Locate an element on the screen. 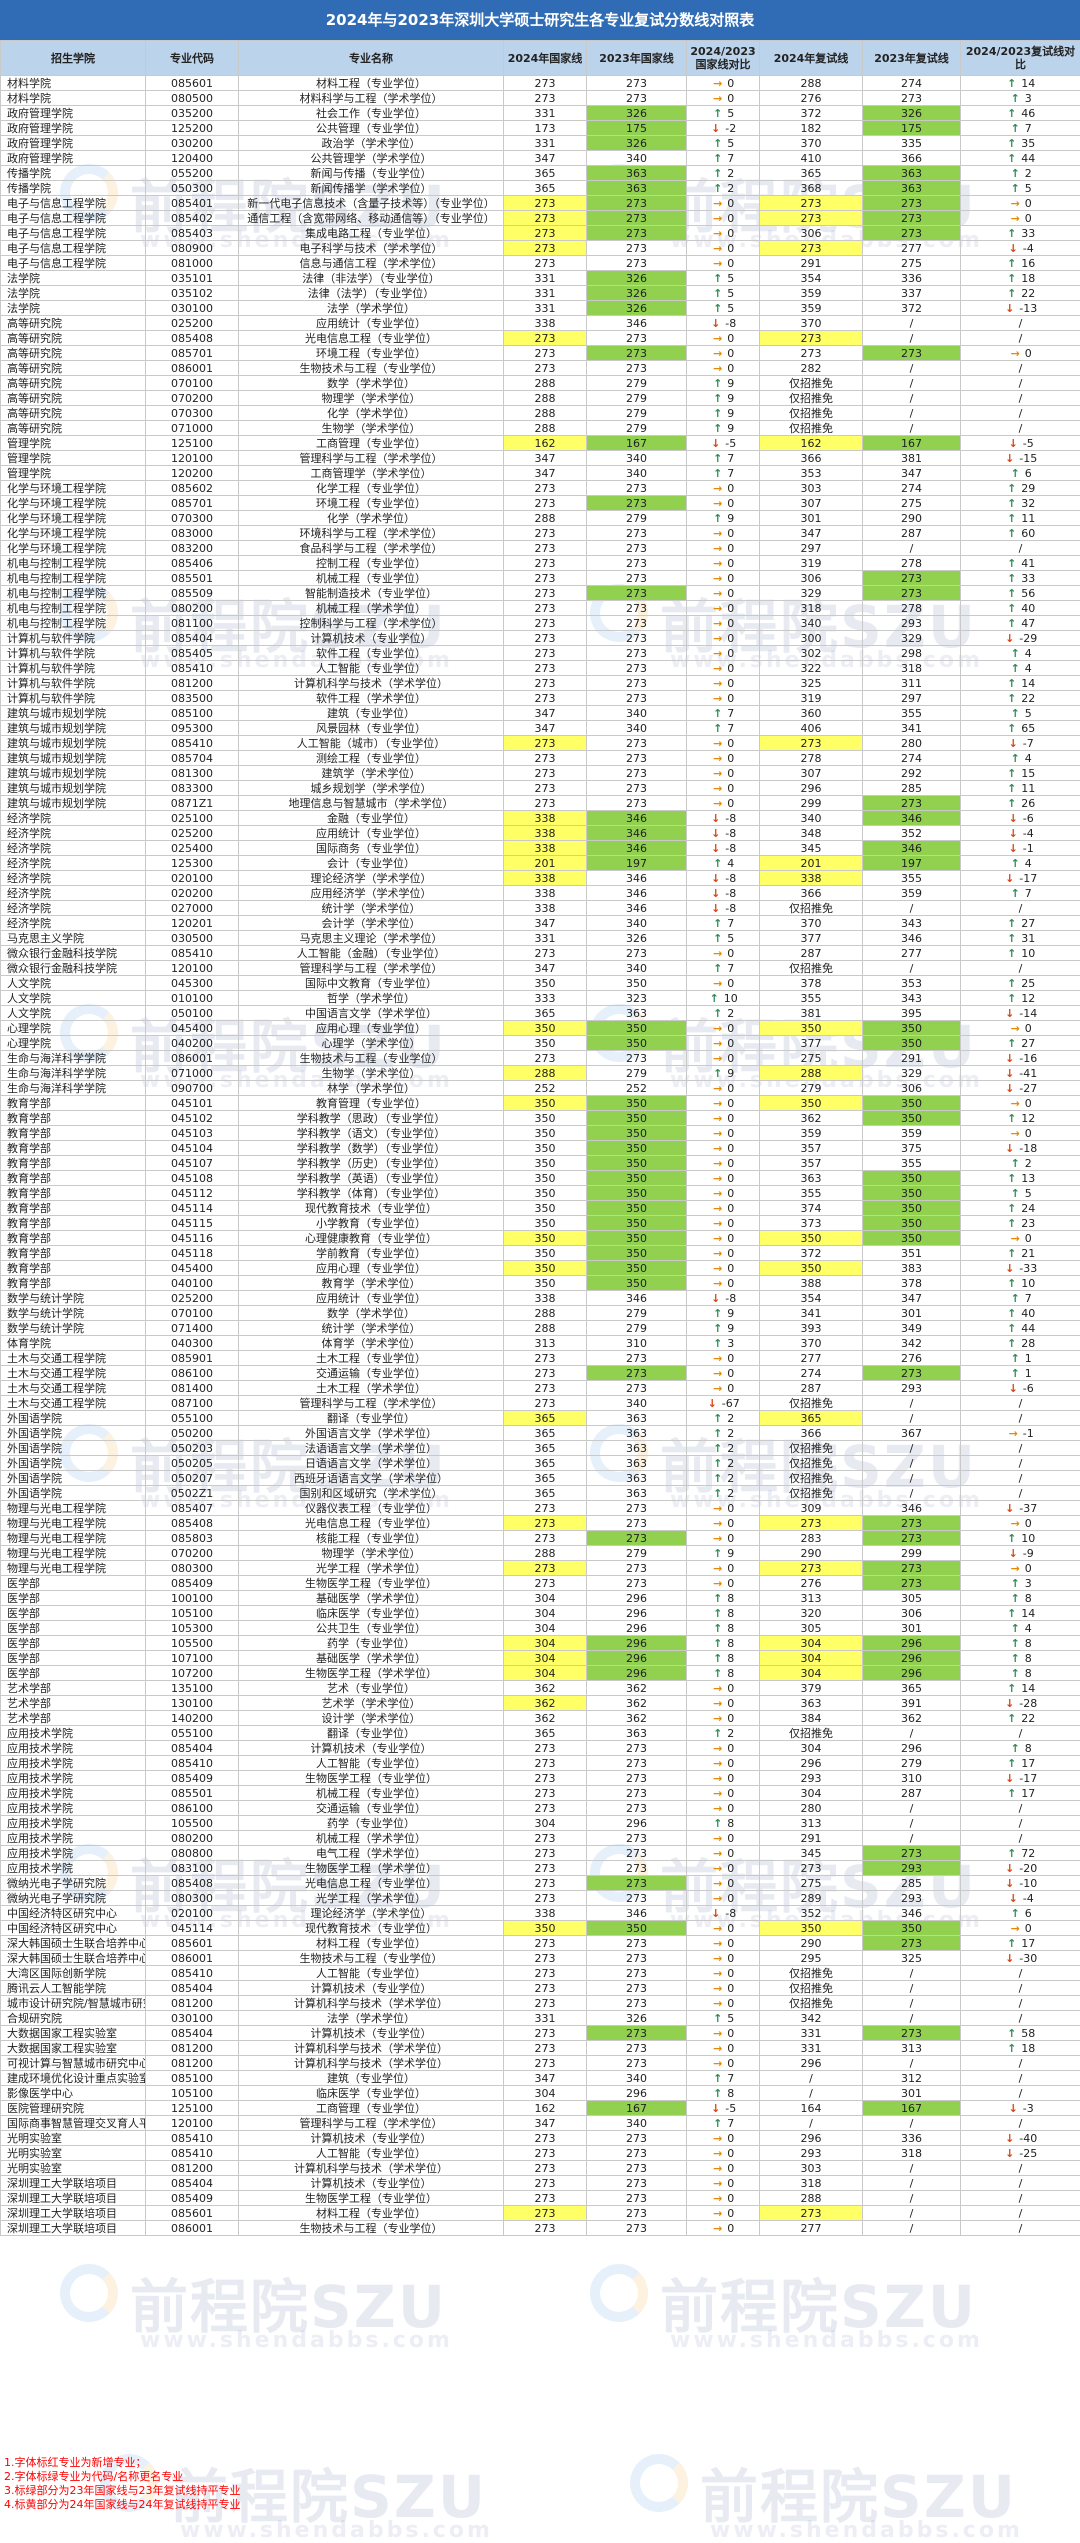  table-cell: ↑ 4 is located at coordinates (723, 863).